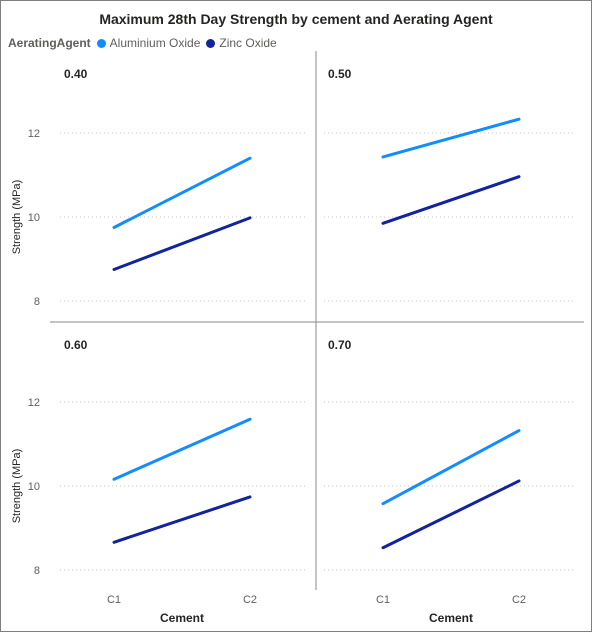  I want to click on x-axis-title-panel-0-70: Cement, so click(451, 618).